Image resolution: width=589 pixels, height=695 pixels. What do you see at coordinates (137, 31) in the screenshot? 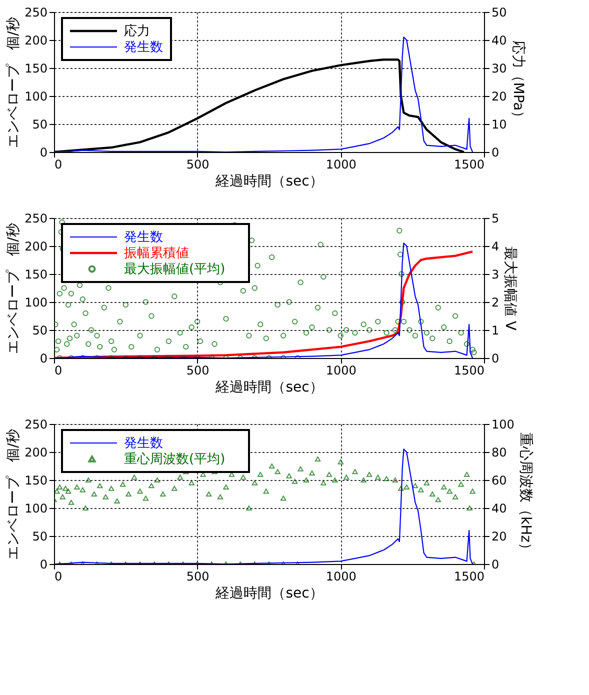
I see `legend-label: 応力` at bounding box center [137, 31].